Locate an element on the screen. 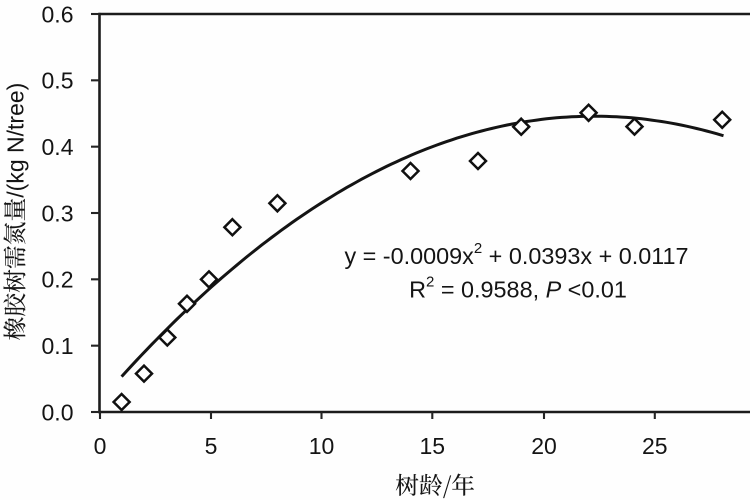 The width and height of the screenshot is (750, 500). svg-text: 5 is located at coordinates (211, 446).